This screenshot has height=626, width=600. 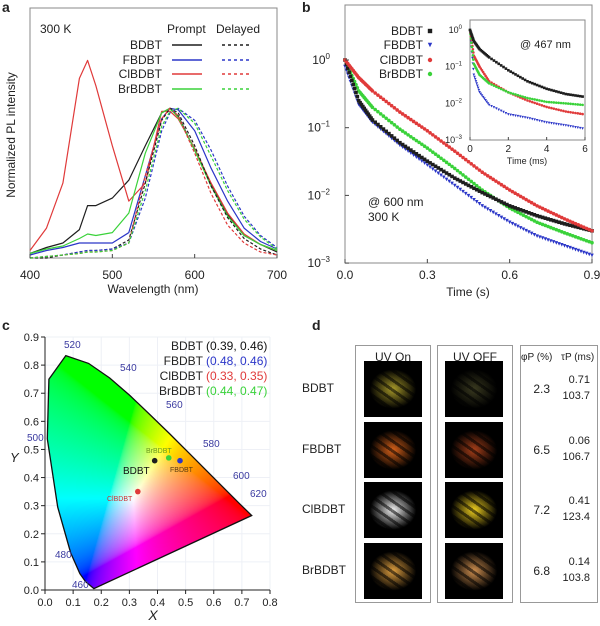 What do you see at coordinates (128, 368) in the screenshot?
I see `wavelength-label-540: 540` at bounding box center [128, 368].